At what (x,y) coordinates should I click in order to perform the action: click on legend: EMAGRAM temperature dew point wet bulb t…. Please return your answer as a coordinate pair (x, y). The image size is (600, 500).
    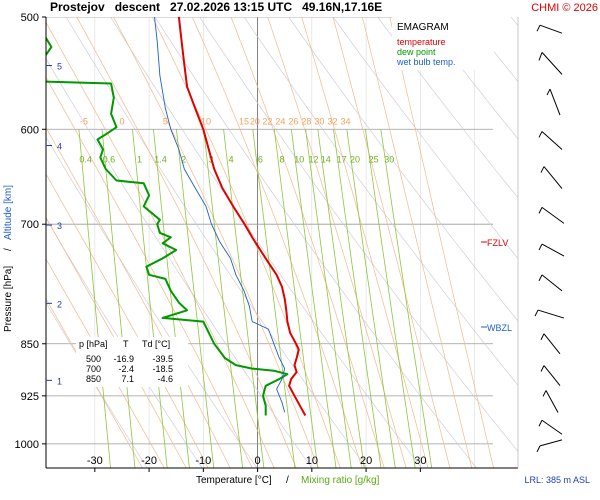
    Looking at the image, I should click on (443, 43).